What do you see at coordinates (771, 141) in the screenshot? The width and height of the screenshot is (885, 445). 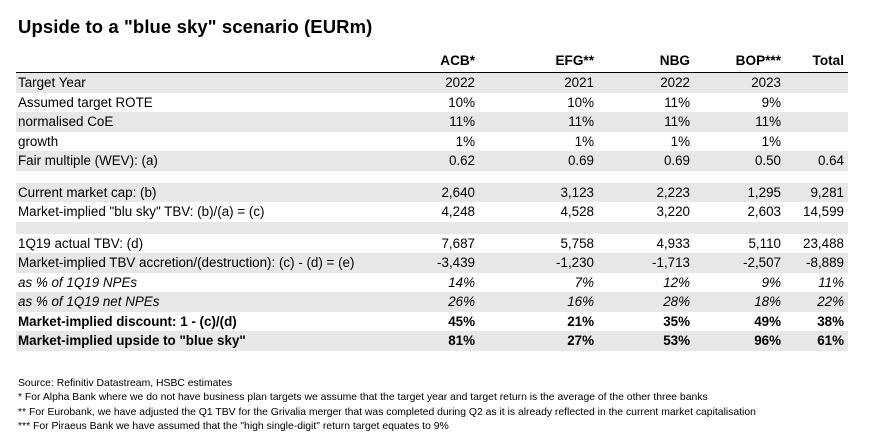 I see `cell-bop: 1%` at bounding box center [771, 141].